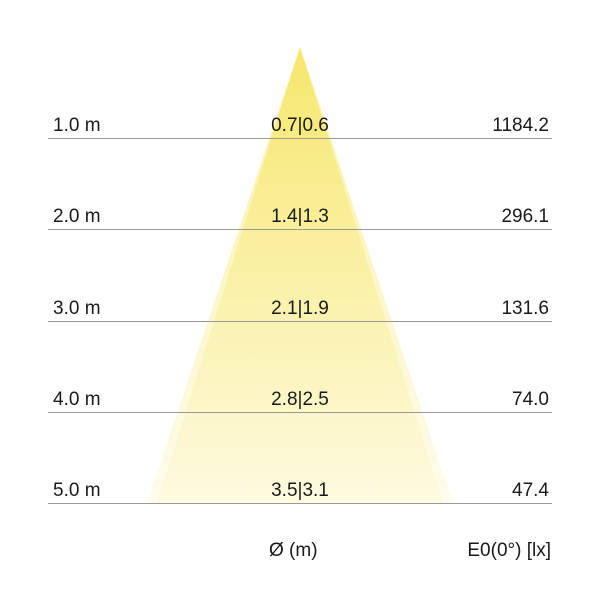 This screenshot has width=600, height=600. What do you see at coordinates (525, 308) in the screenshot?
I see `illuminance: 131.6` at bounding box center [525, 308].